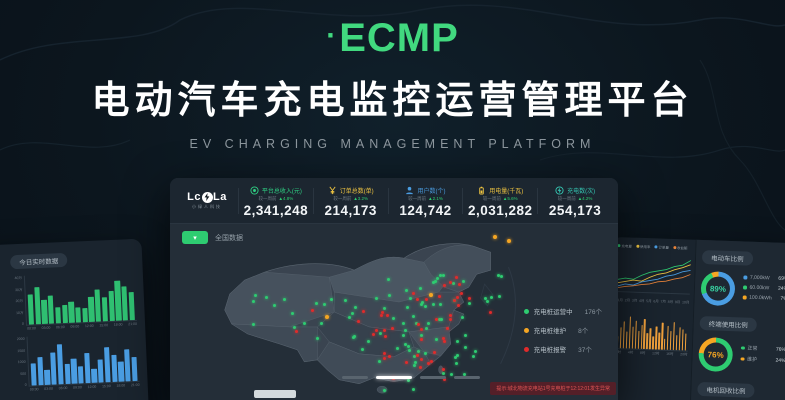  I want to click on legend-item: 100.0kWh 7%, so click(763, 298).